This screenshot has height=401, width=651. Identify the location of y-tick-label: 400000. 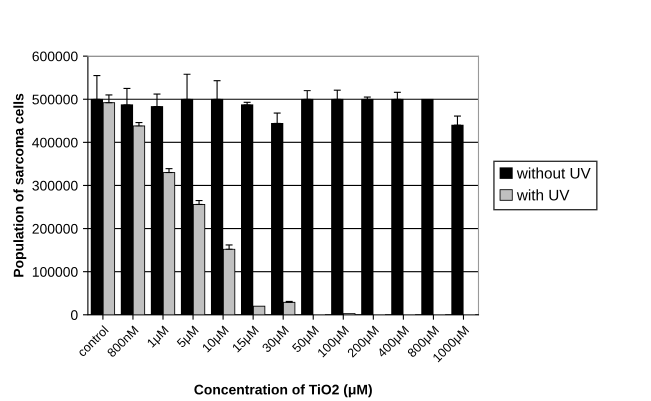
(55, 143).